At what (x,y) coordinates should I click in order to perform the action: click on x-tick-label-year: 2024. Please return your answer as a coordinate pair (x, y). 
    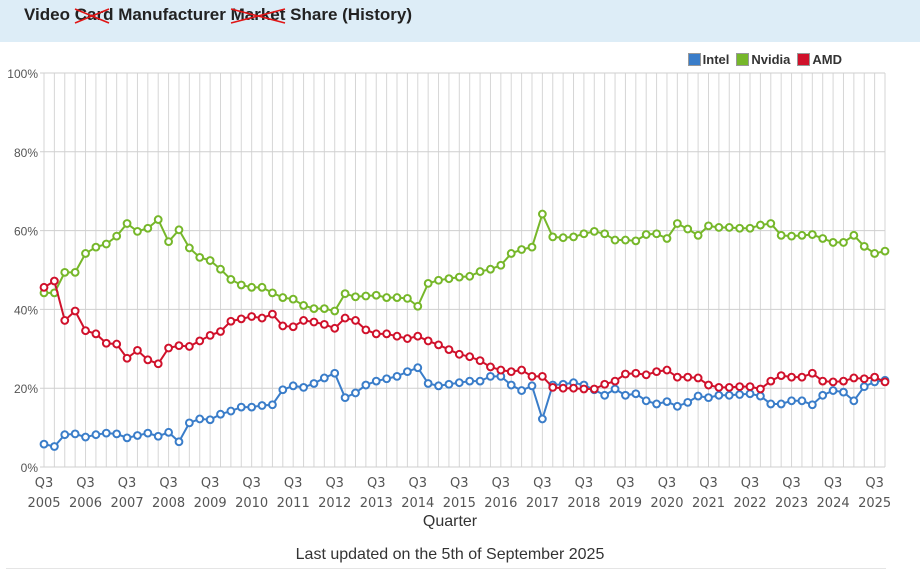
    Looking at the image, I should click on (833, 503).